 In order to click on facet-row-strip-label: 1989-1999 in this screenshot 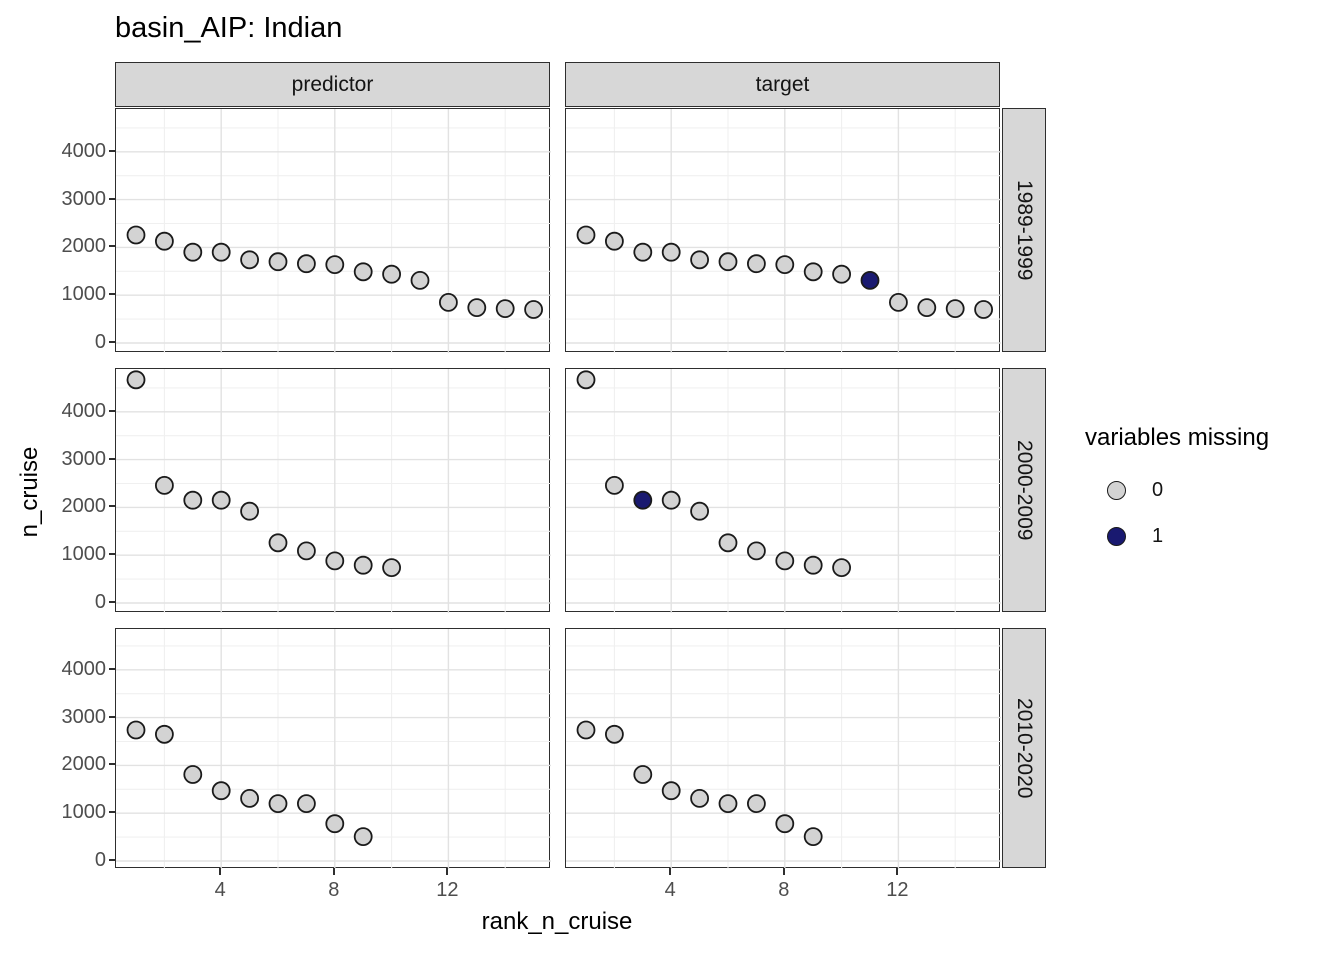, I will do `click(1024, 230)`.